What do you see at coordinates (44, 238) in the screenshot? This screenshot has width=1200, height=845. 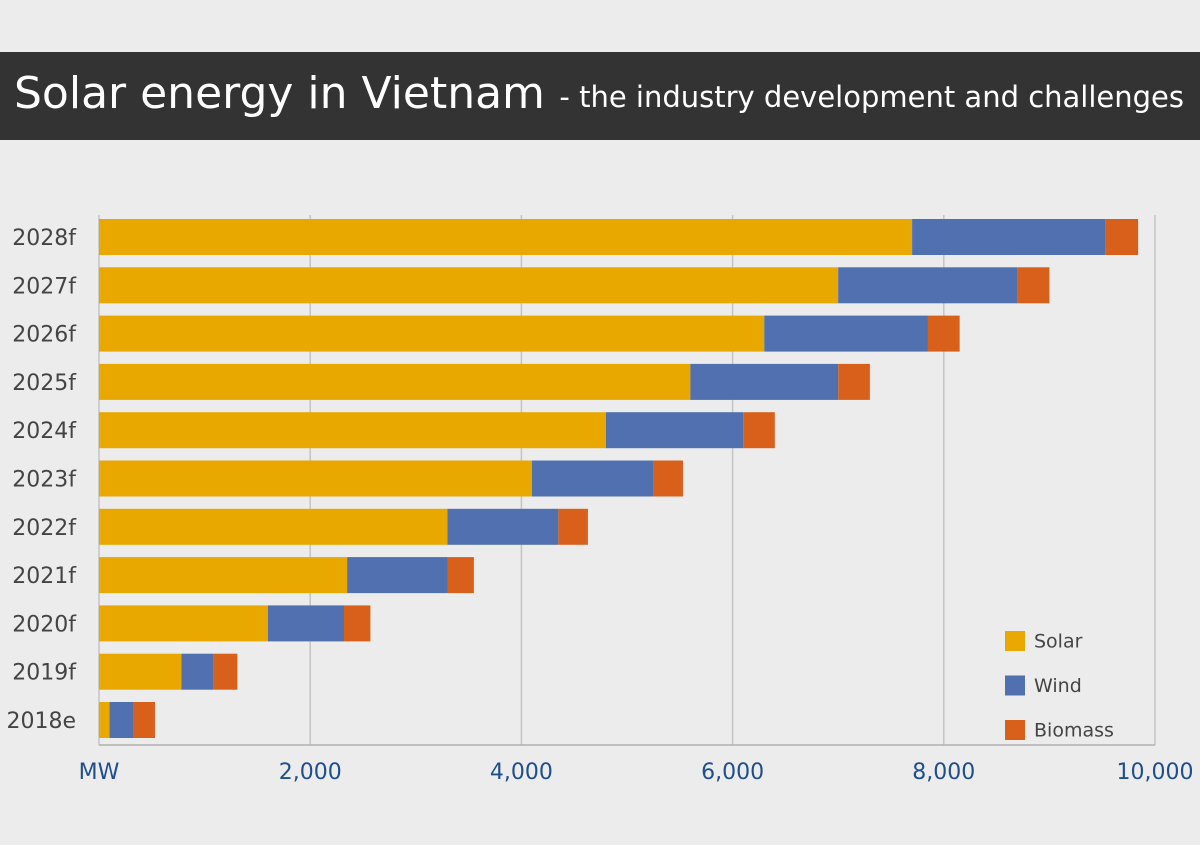 I see `y-tick-label: 2028f` at bounding box center [44, 238].